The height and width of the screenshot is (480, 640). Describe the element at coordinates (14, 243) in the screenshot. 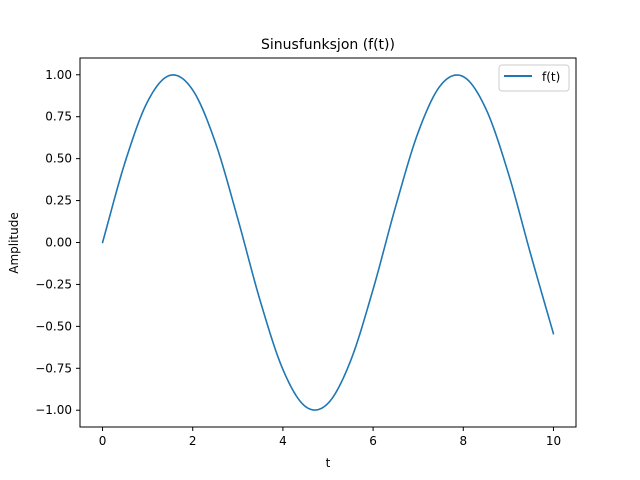

I see `y-axis-label: Amplitude` at that location.